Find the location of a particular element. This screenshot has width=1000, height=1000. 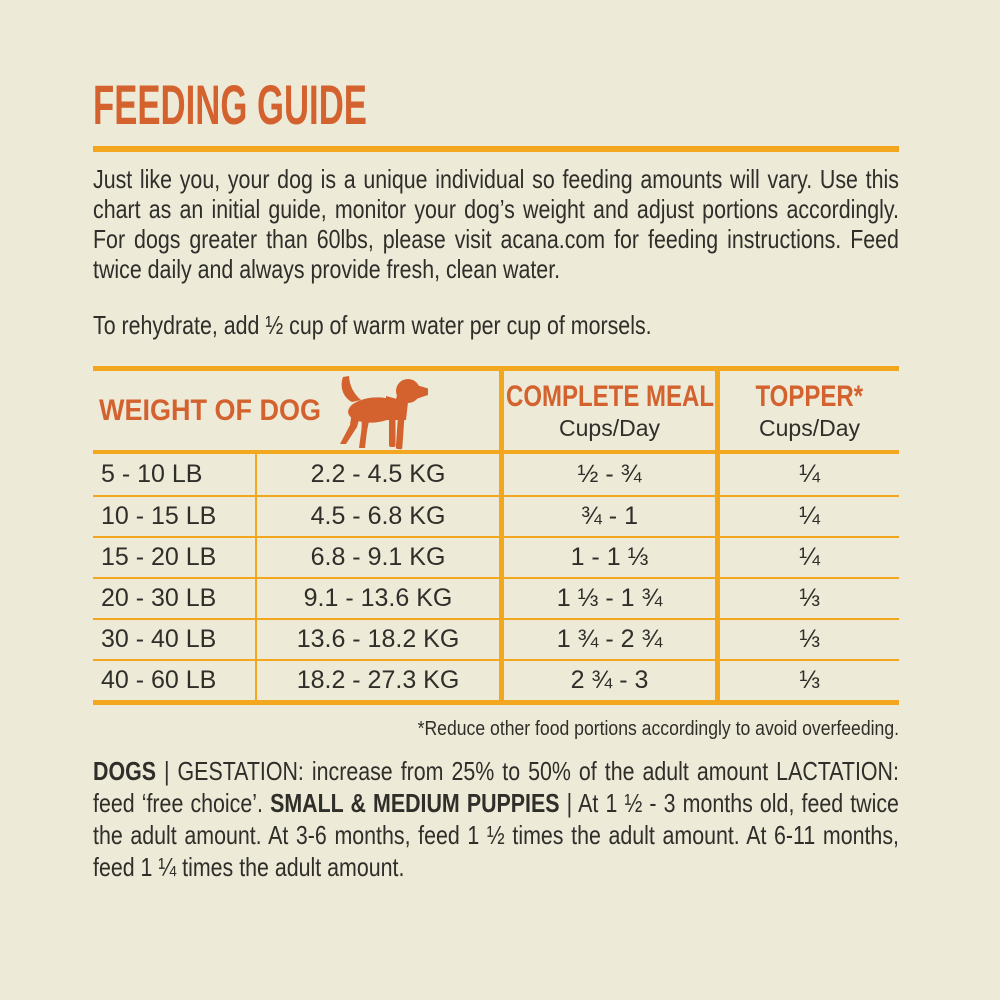

header-weight-of-dog: WEIGHT OF DOG is located at coordinates (296, 410).